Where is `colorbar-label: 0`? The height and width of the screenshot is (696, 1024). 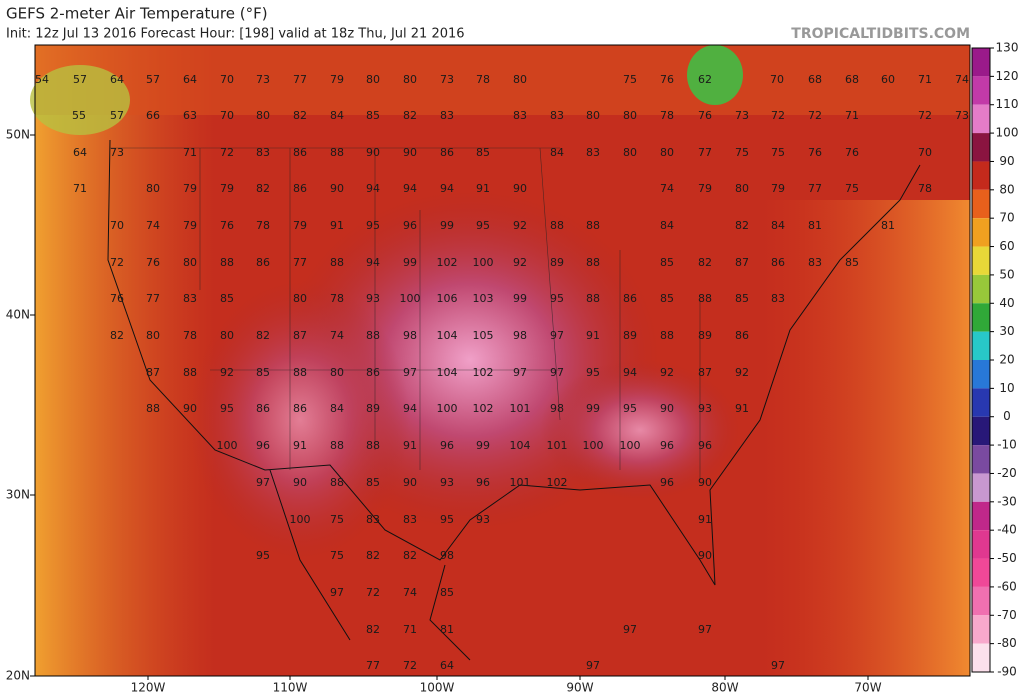
colorbar-label: 0 is located at coordinates (1007, 416).